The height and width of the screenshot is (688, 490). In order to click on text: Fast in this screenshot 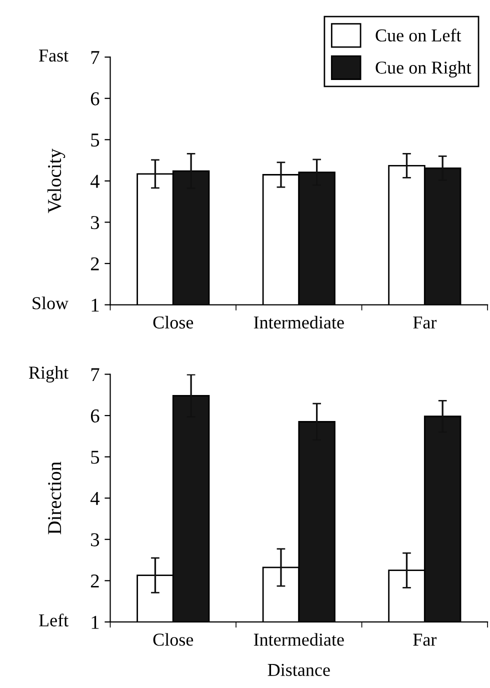, I will do `click(53, 56)`.